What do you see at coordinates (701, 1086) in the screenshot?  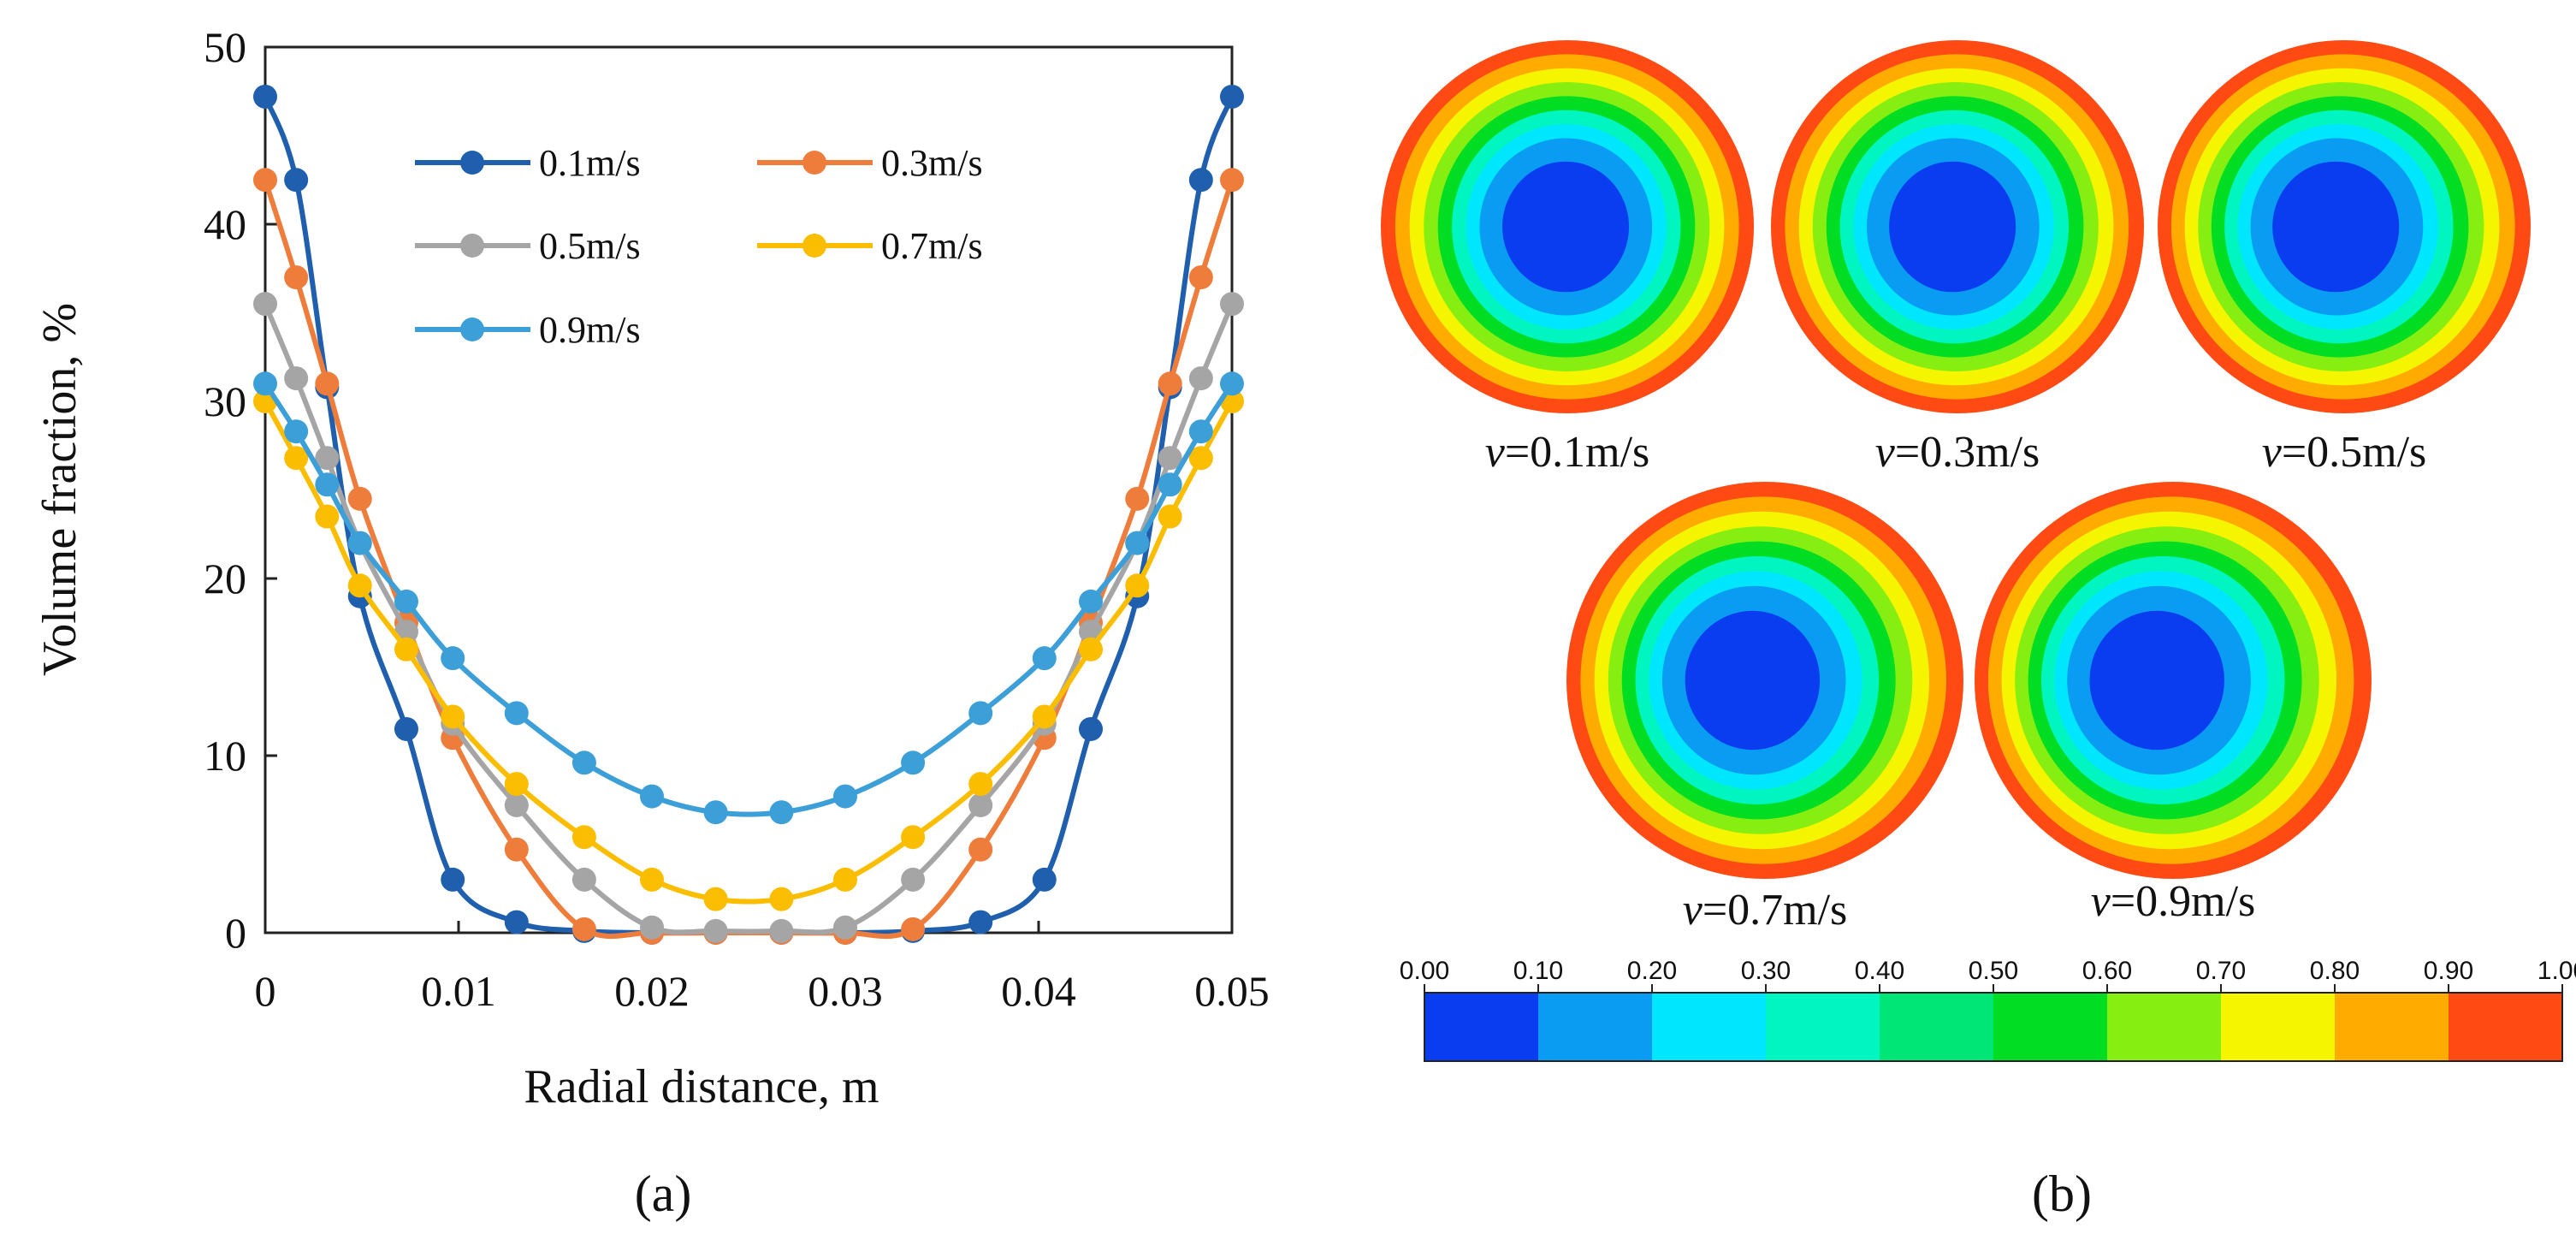 I see `x-axis-label: Radial distance, m` at bounding box center [701, 1086].